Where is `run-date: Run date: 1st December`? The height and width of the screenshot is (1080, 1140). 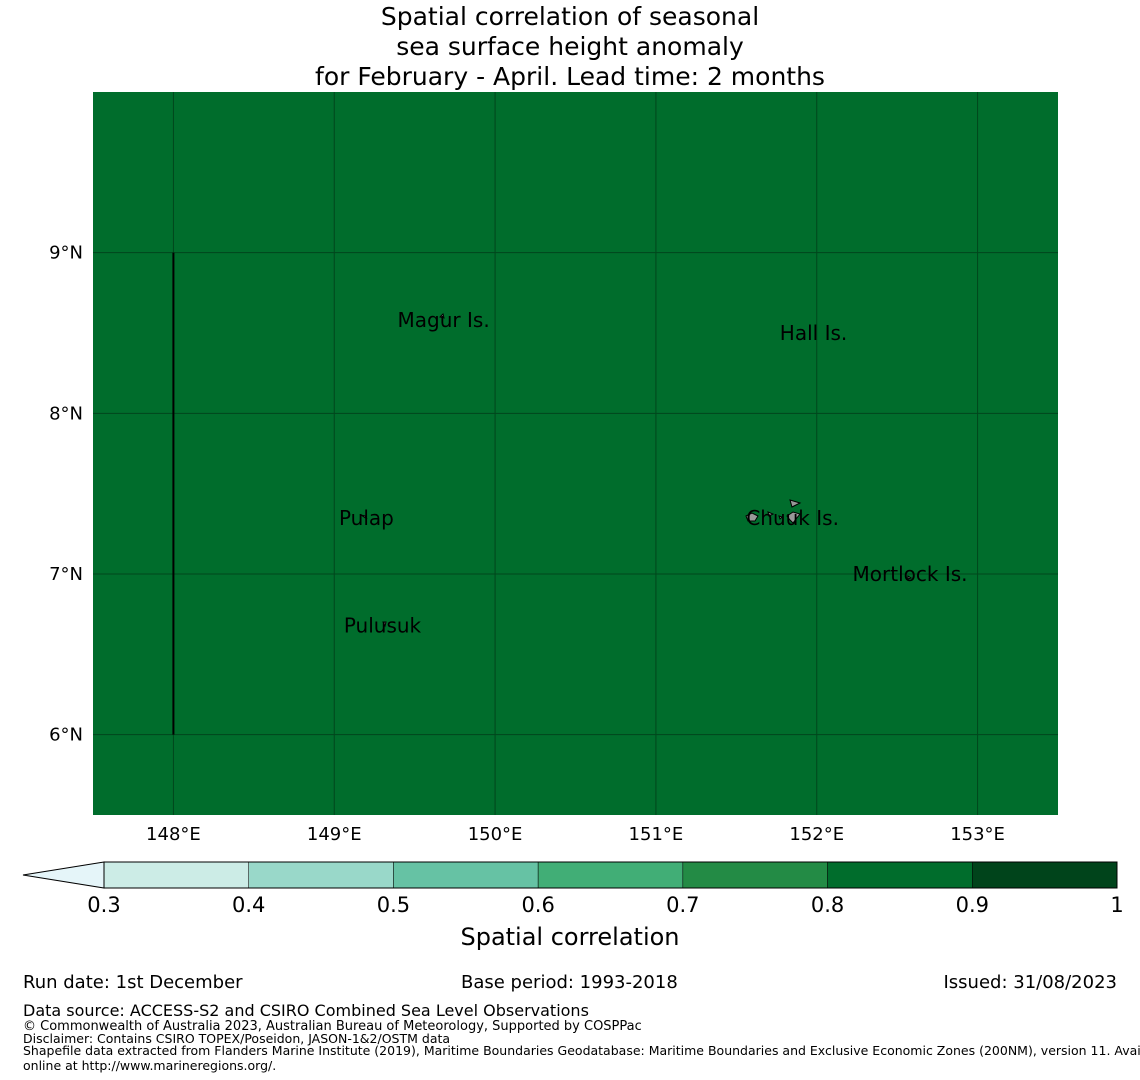
run-date: Run date: 1st December is located at coordinates (133, 982).